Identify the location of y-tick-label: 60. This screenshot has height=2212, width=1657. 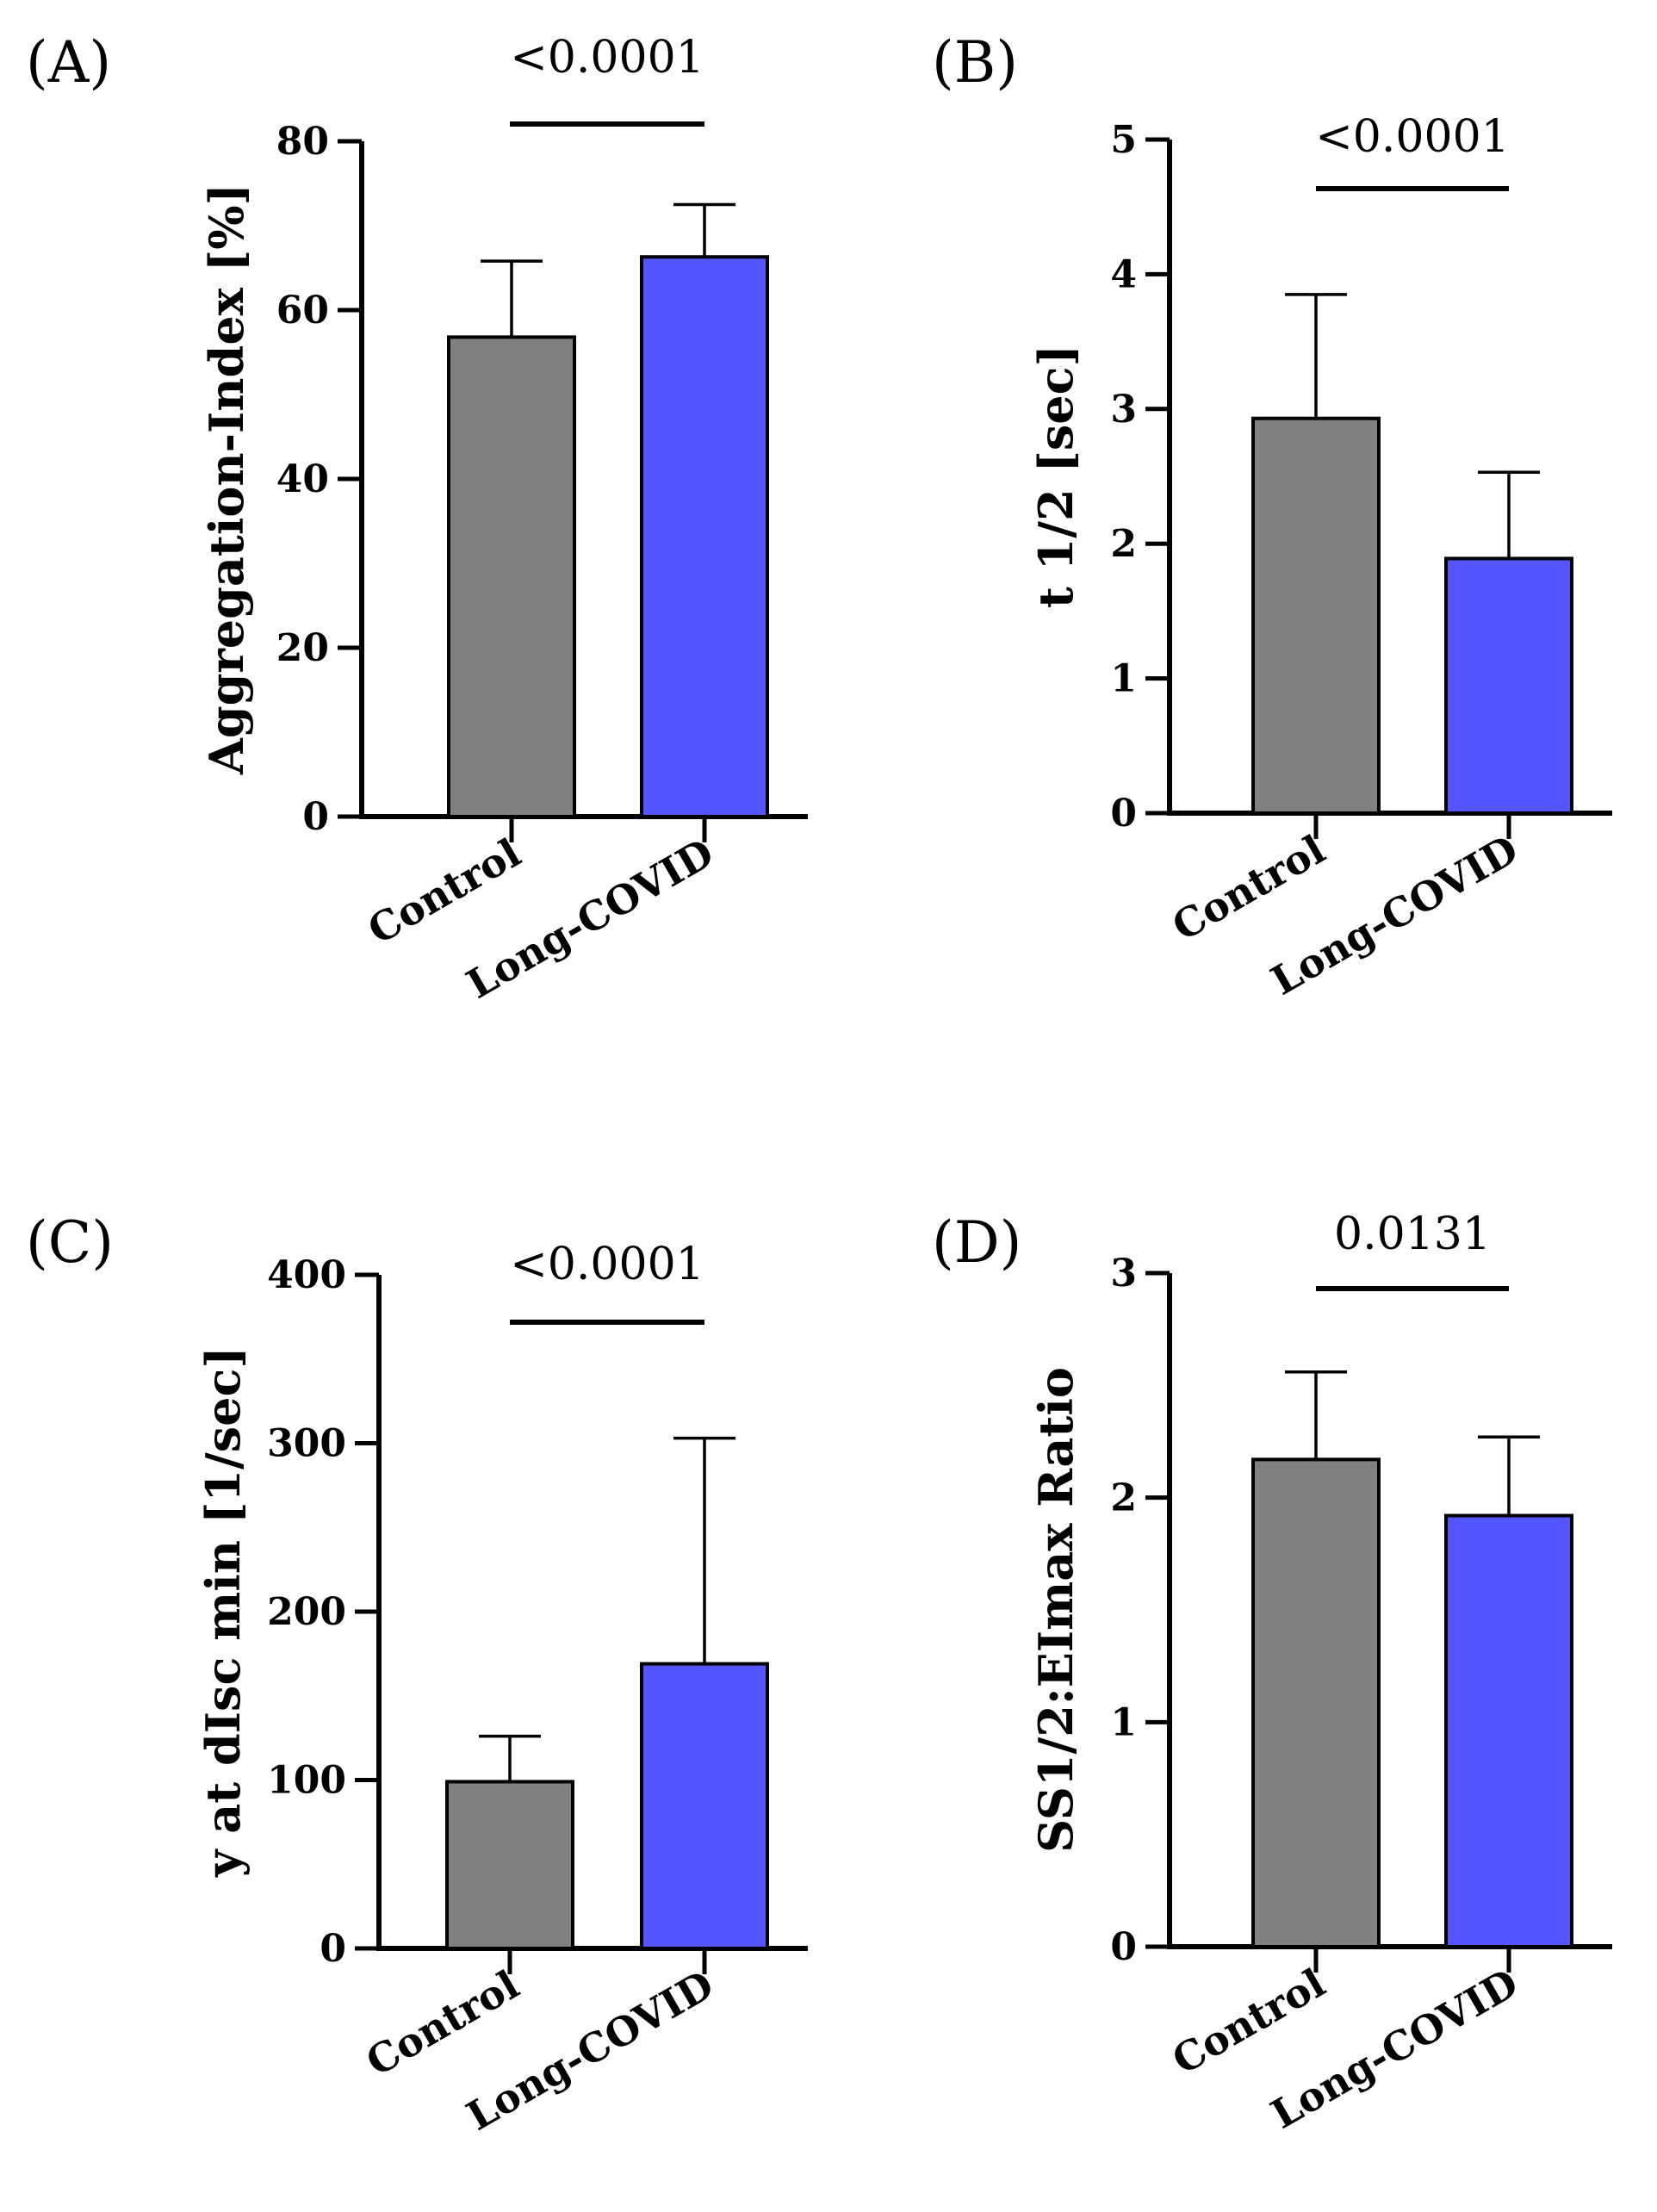
(302, 310).